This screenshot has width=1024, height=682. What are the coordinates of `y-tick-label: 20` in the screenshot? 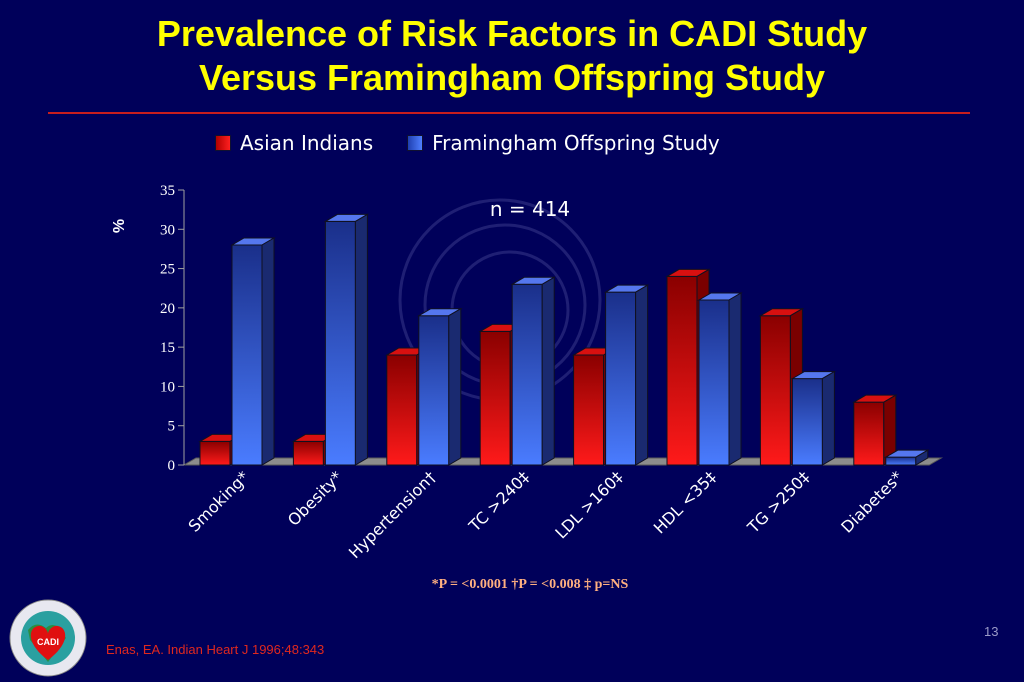 It's located at (167, 309).